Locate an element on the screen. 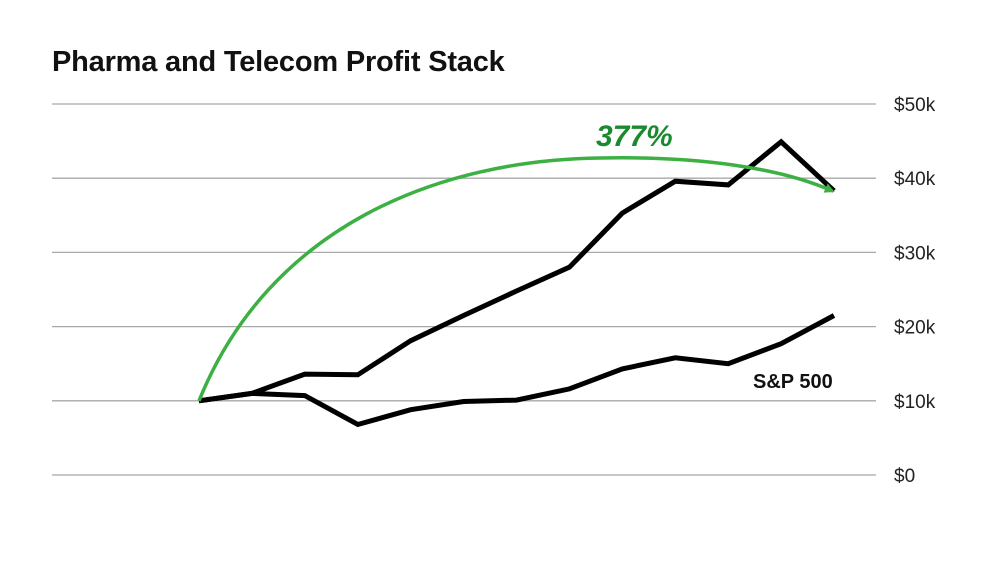 The width and height of the screenshot is (1000, 563). y-tick-label: $20k is located at coordinates (915, 328).